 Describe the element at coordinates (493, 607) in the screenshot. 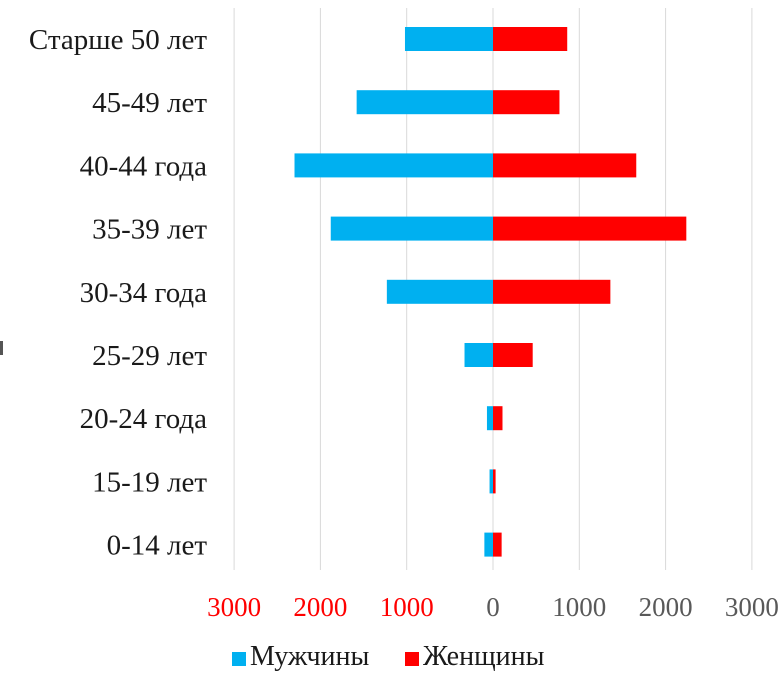

I see `x-tick-label: 0` at that location.